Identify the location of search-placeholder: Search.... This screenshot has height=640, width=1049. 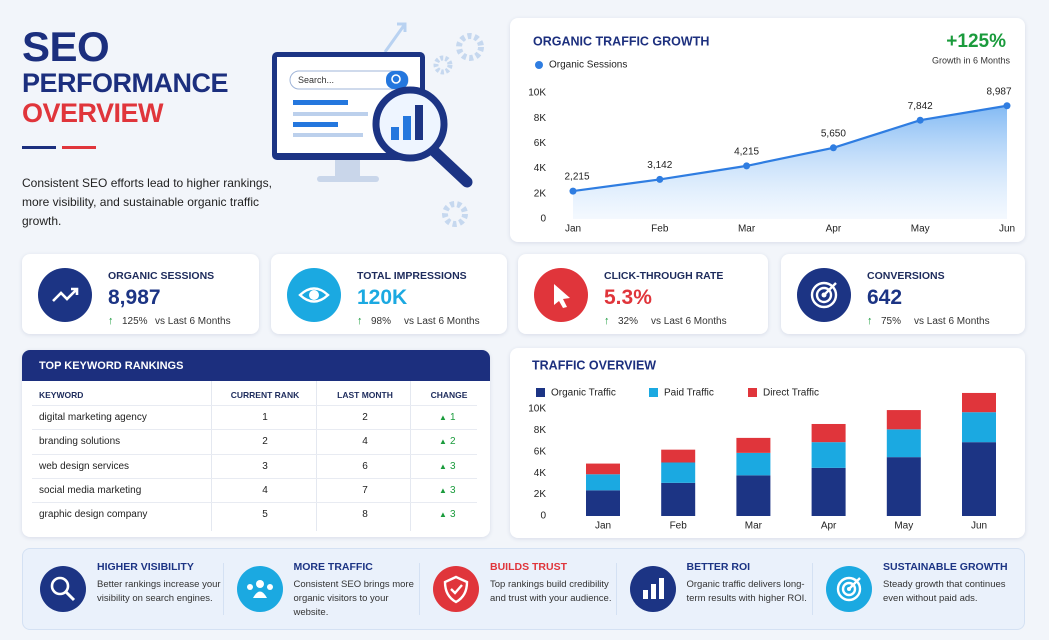
(316, 80).